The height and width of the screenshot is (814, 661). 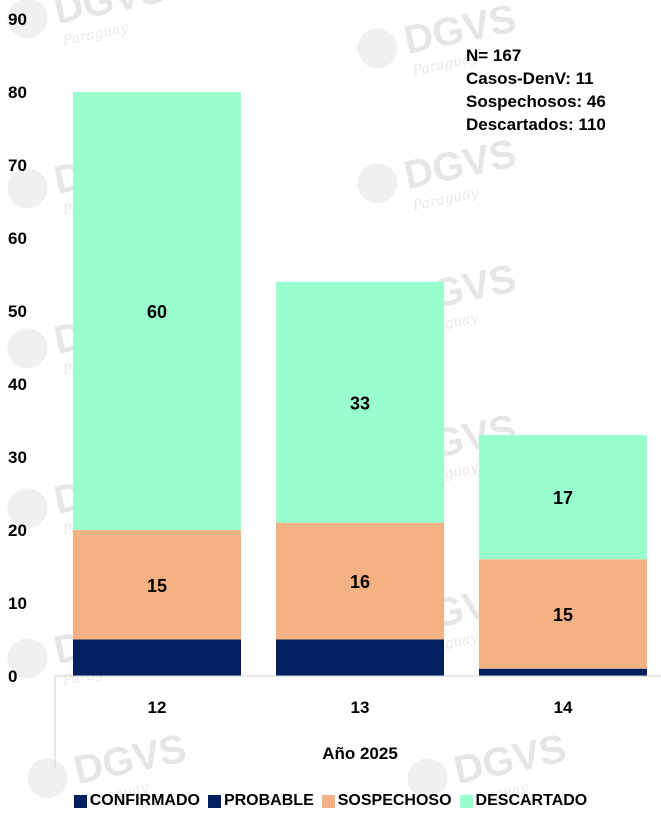 I want to click on legend-item-descartado: DESCARTADO, so click(x=523, y=801).